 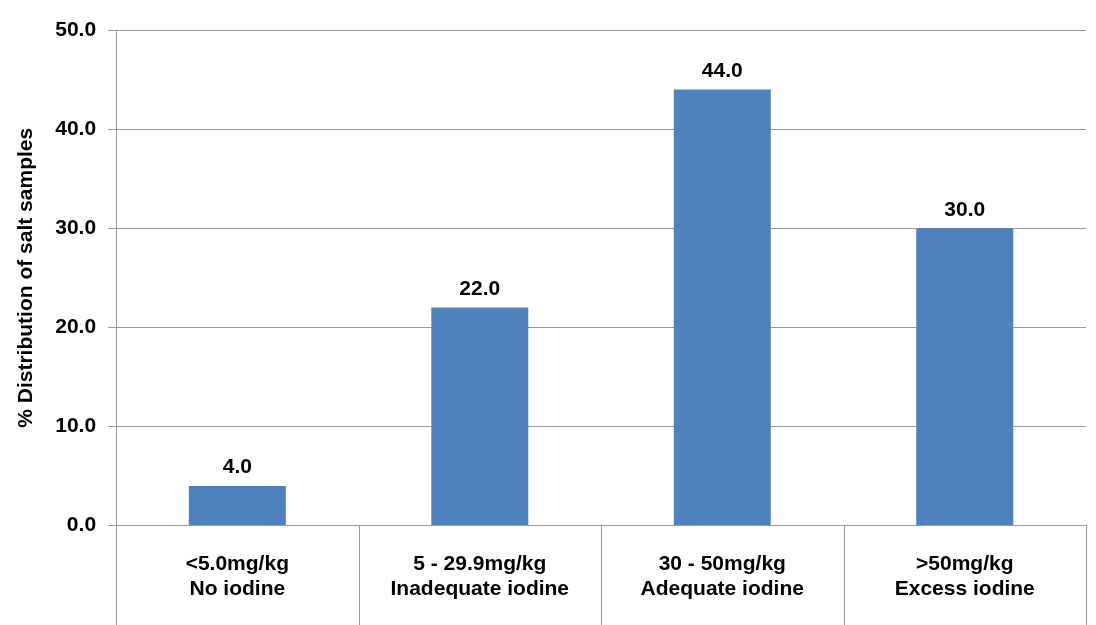 I want to click on x-tick-label: 5 - 29.9mg/kg Inadequate iodine, so click(x=480, y=575).